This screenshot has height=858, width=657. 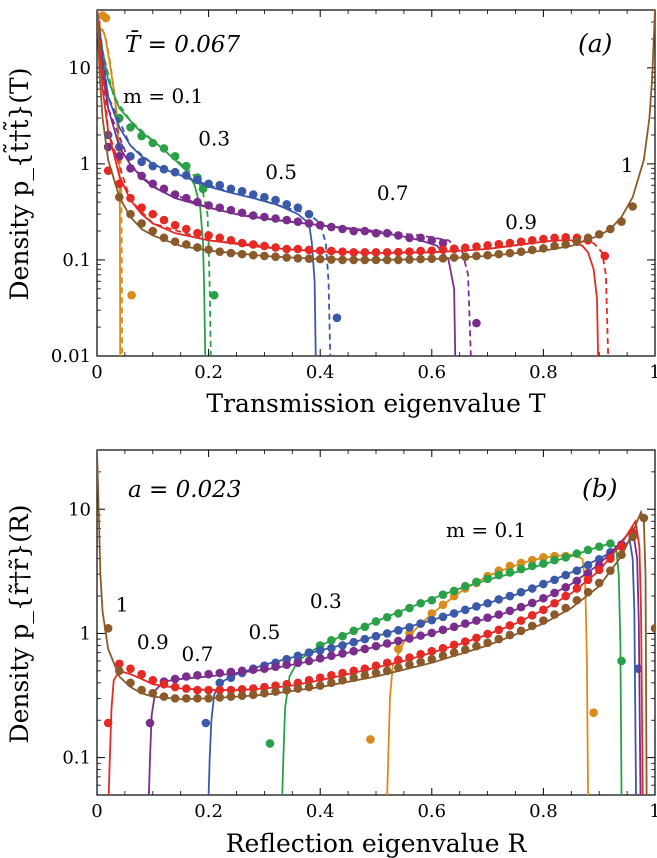 What do you see at coordinates (543, 811) in the screenshot?
I see `x-tick-label: 0.8` at bounding box center [543, 811].